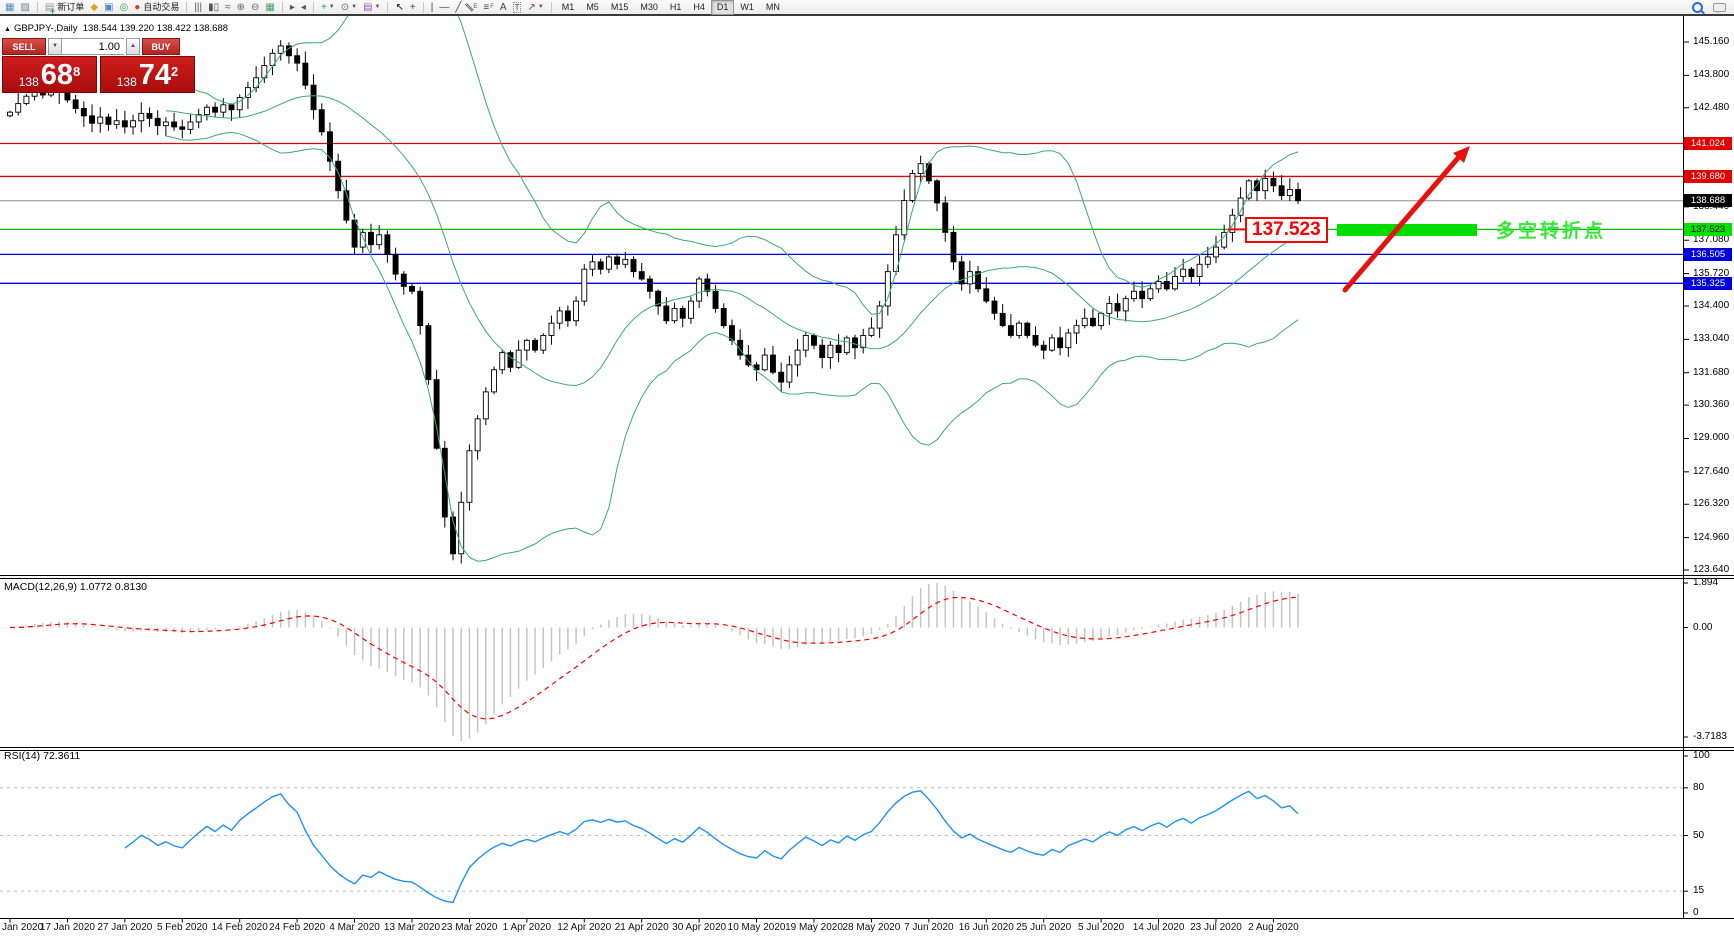 The width and height of the screenshot is (1734, 938). I want to click on chart-shift-icon: ◂, so click(303, 7).